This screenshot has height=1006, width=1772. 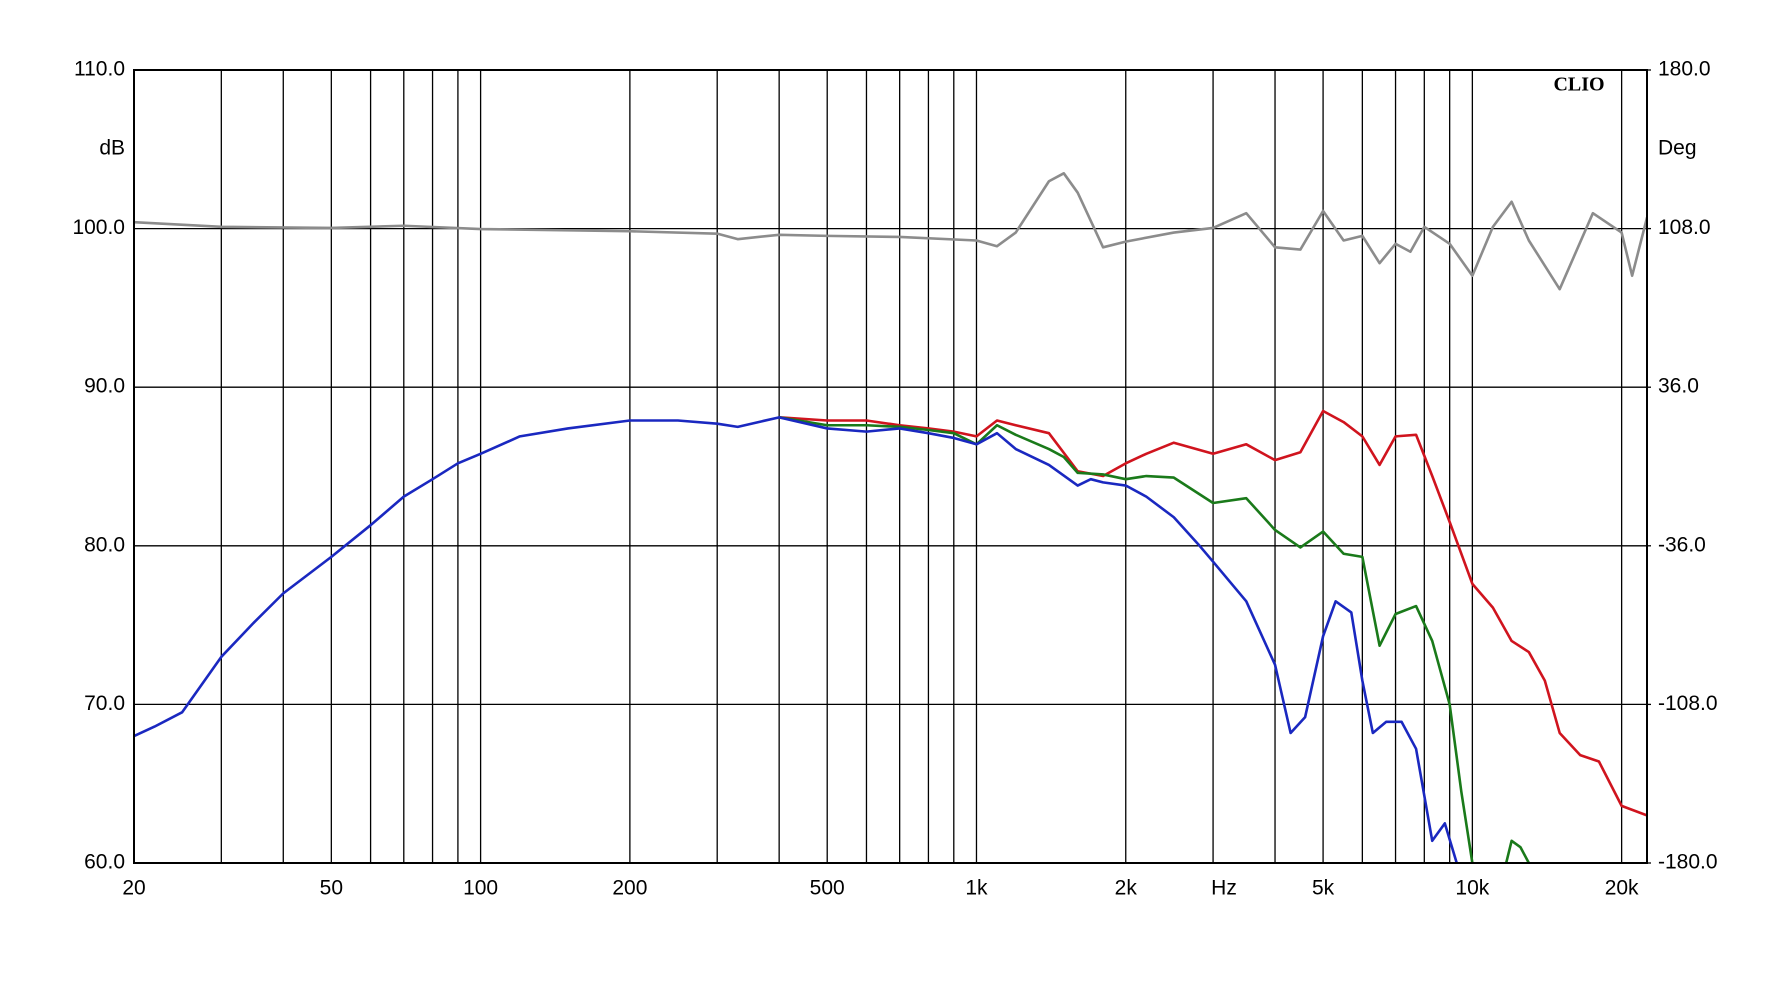 What do you see at coordinates (827, 888) in the screenshot?
I see `x-tick-label: 500` at bounding box center [827, 888].